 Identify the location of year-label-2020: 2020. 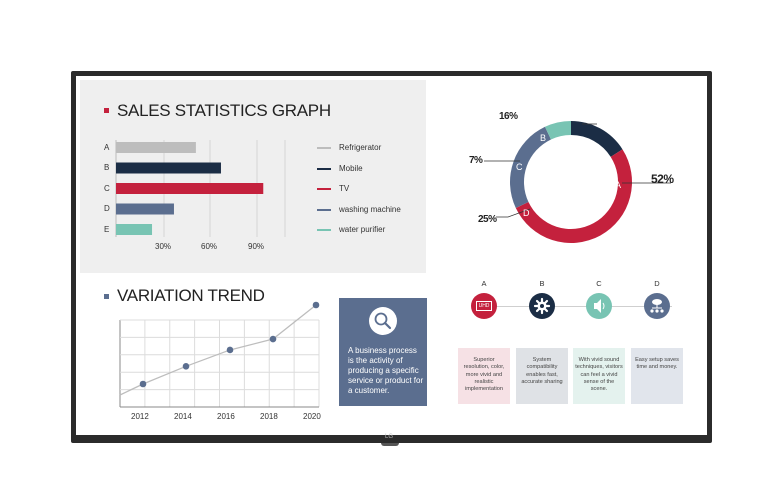
(312, 416).